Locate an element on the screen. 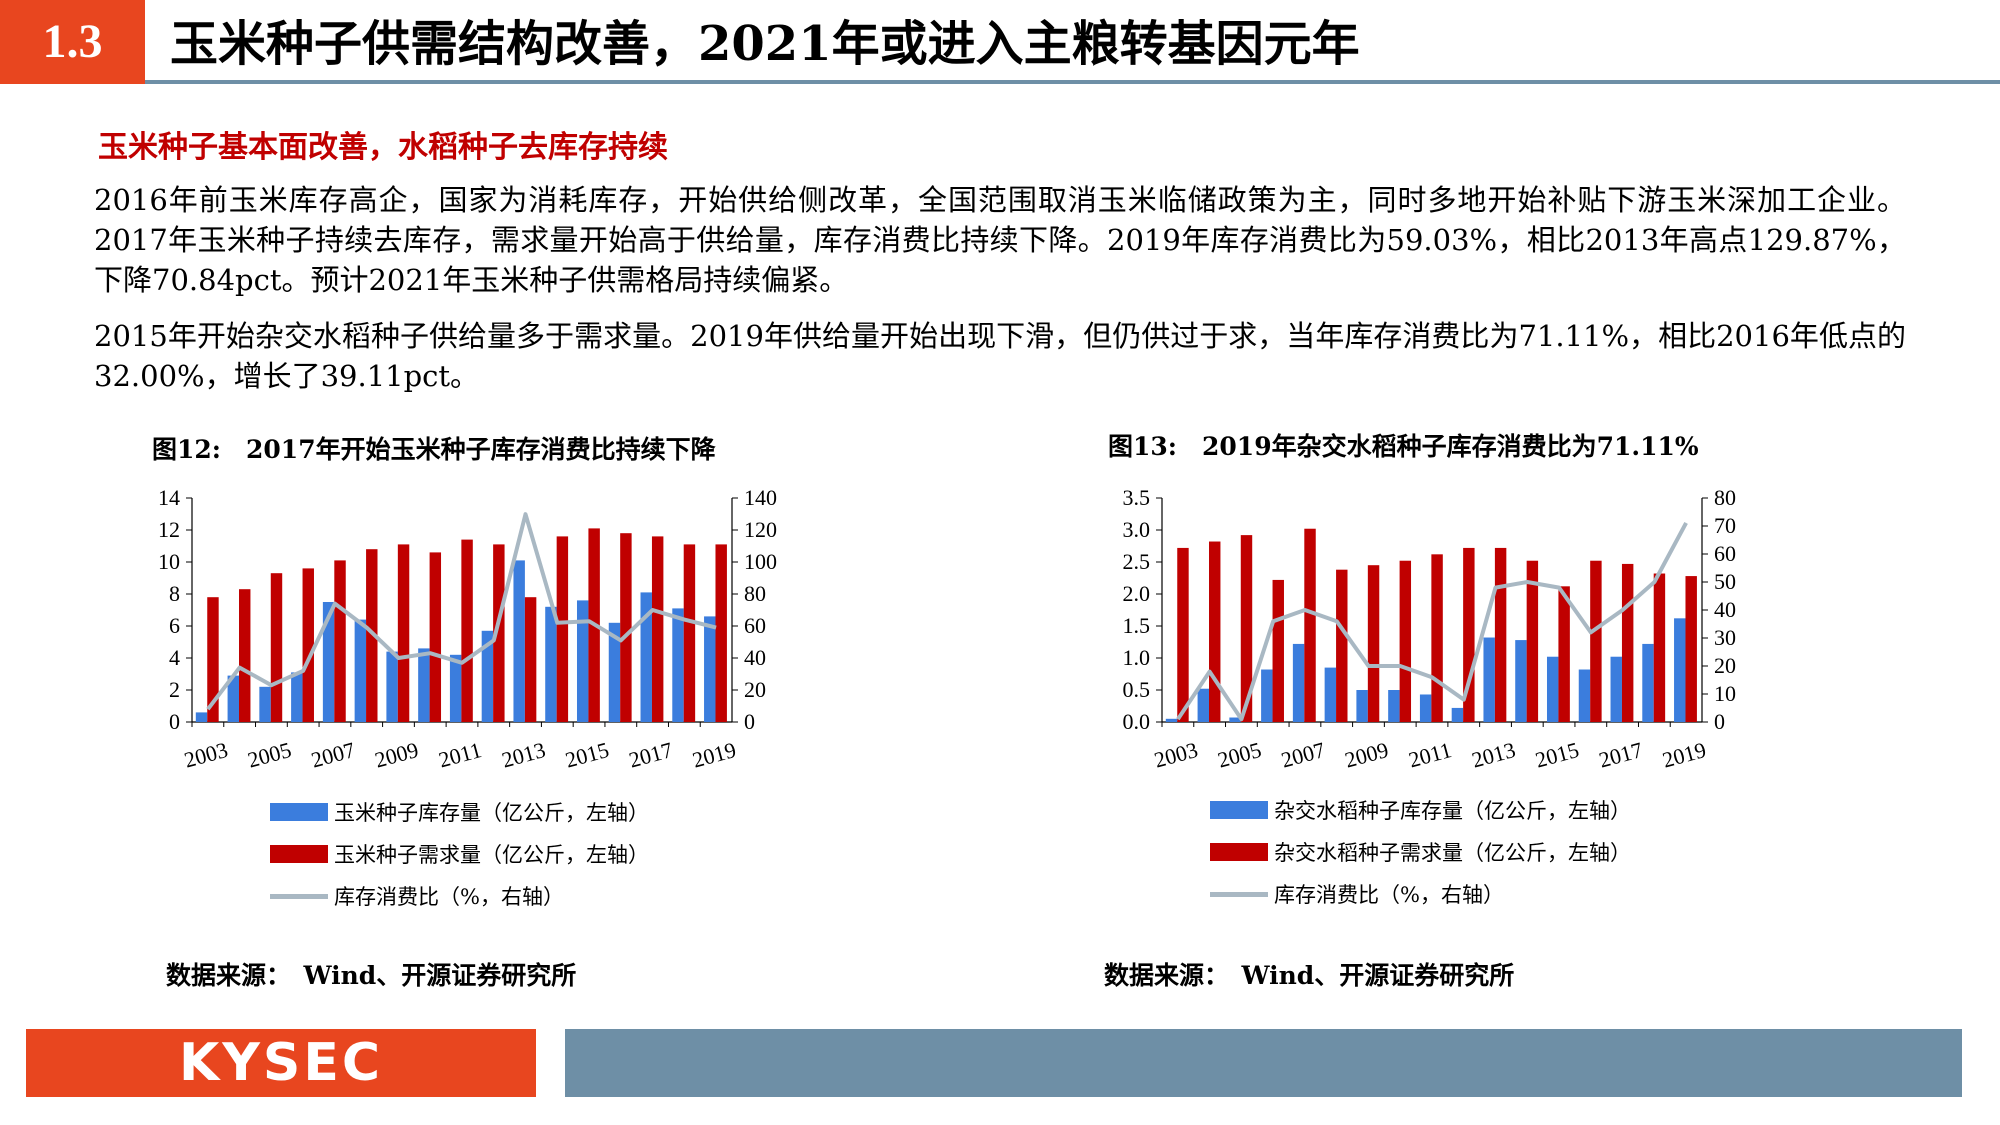 This screenshot has width=2000, height=1125. figure-12-source: 数据来源： Wind、开源证券研究所 is located at coordinates (371, 975).